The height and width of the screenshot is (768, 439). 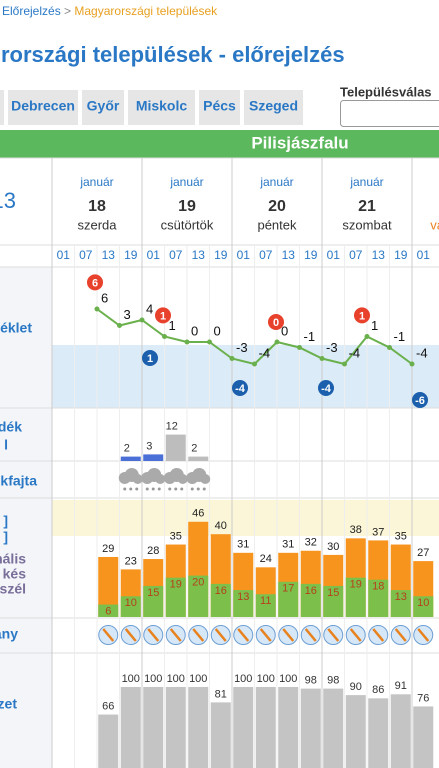 I want to click on hour-label: 13, so click(x=289, y=255).